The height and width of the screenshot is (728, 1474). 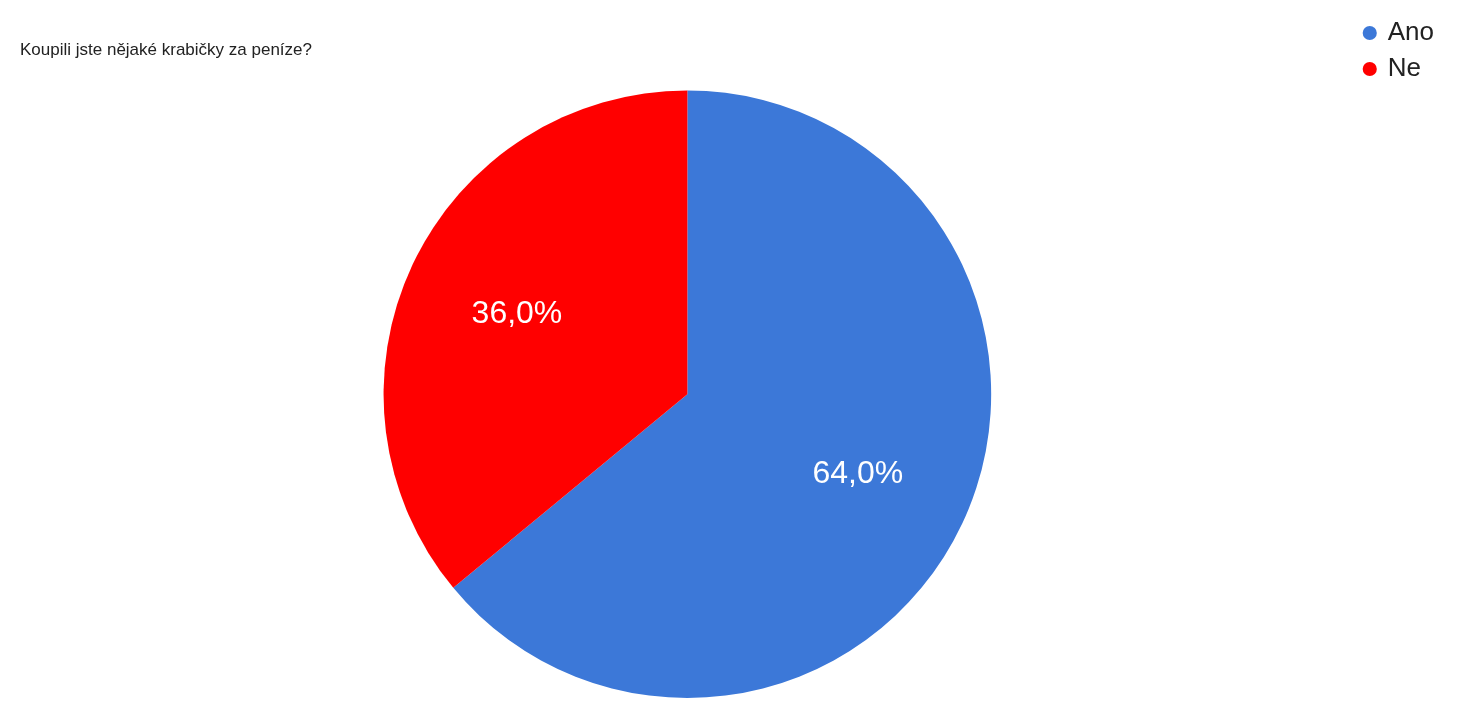 I want to click on text: Koupili jste nějaké krabičky za peníze?, so click(x=166, y=49).